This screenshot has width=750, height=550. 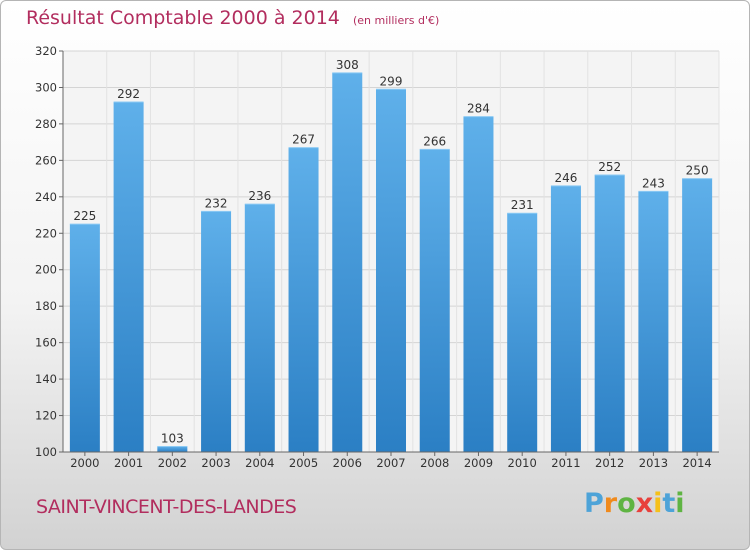 What do you see at coordinates (216, 203) in the screenshot?
I see `data-label: 232` at bounding box center [216, 203].